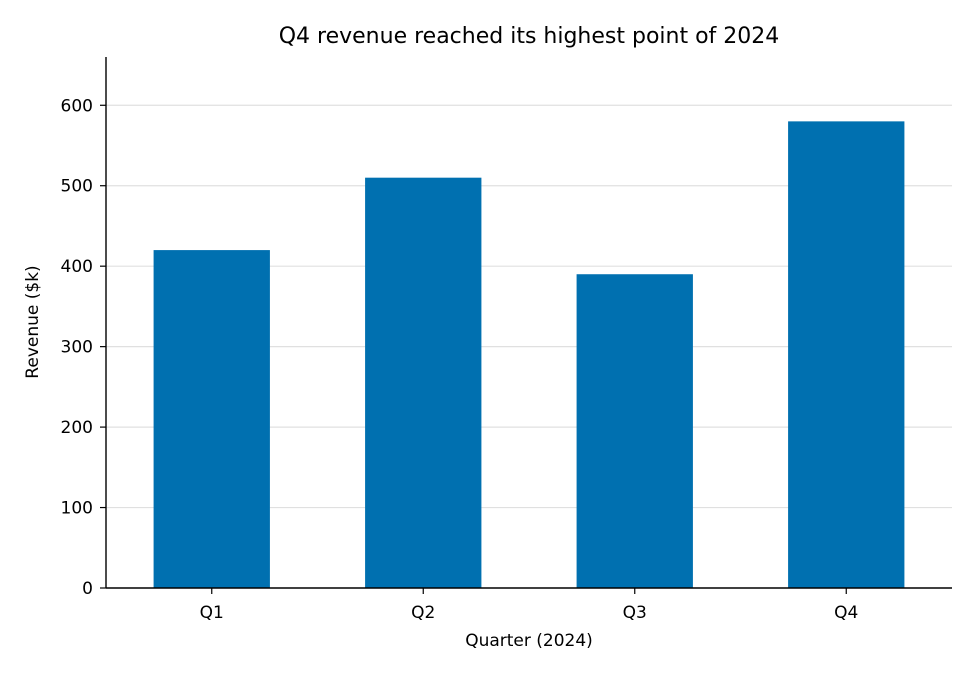 This screenshot has height=675, width=975. Describe the element at coordinates (635, 613) in the screenshot. I see `x-tick-label: Q3` at that location.